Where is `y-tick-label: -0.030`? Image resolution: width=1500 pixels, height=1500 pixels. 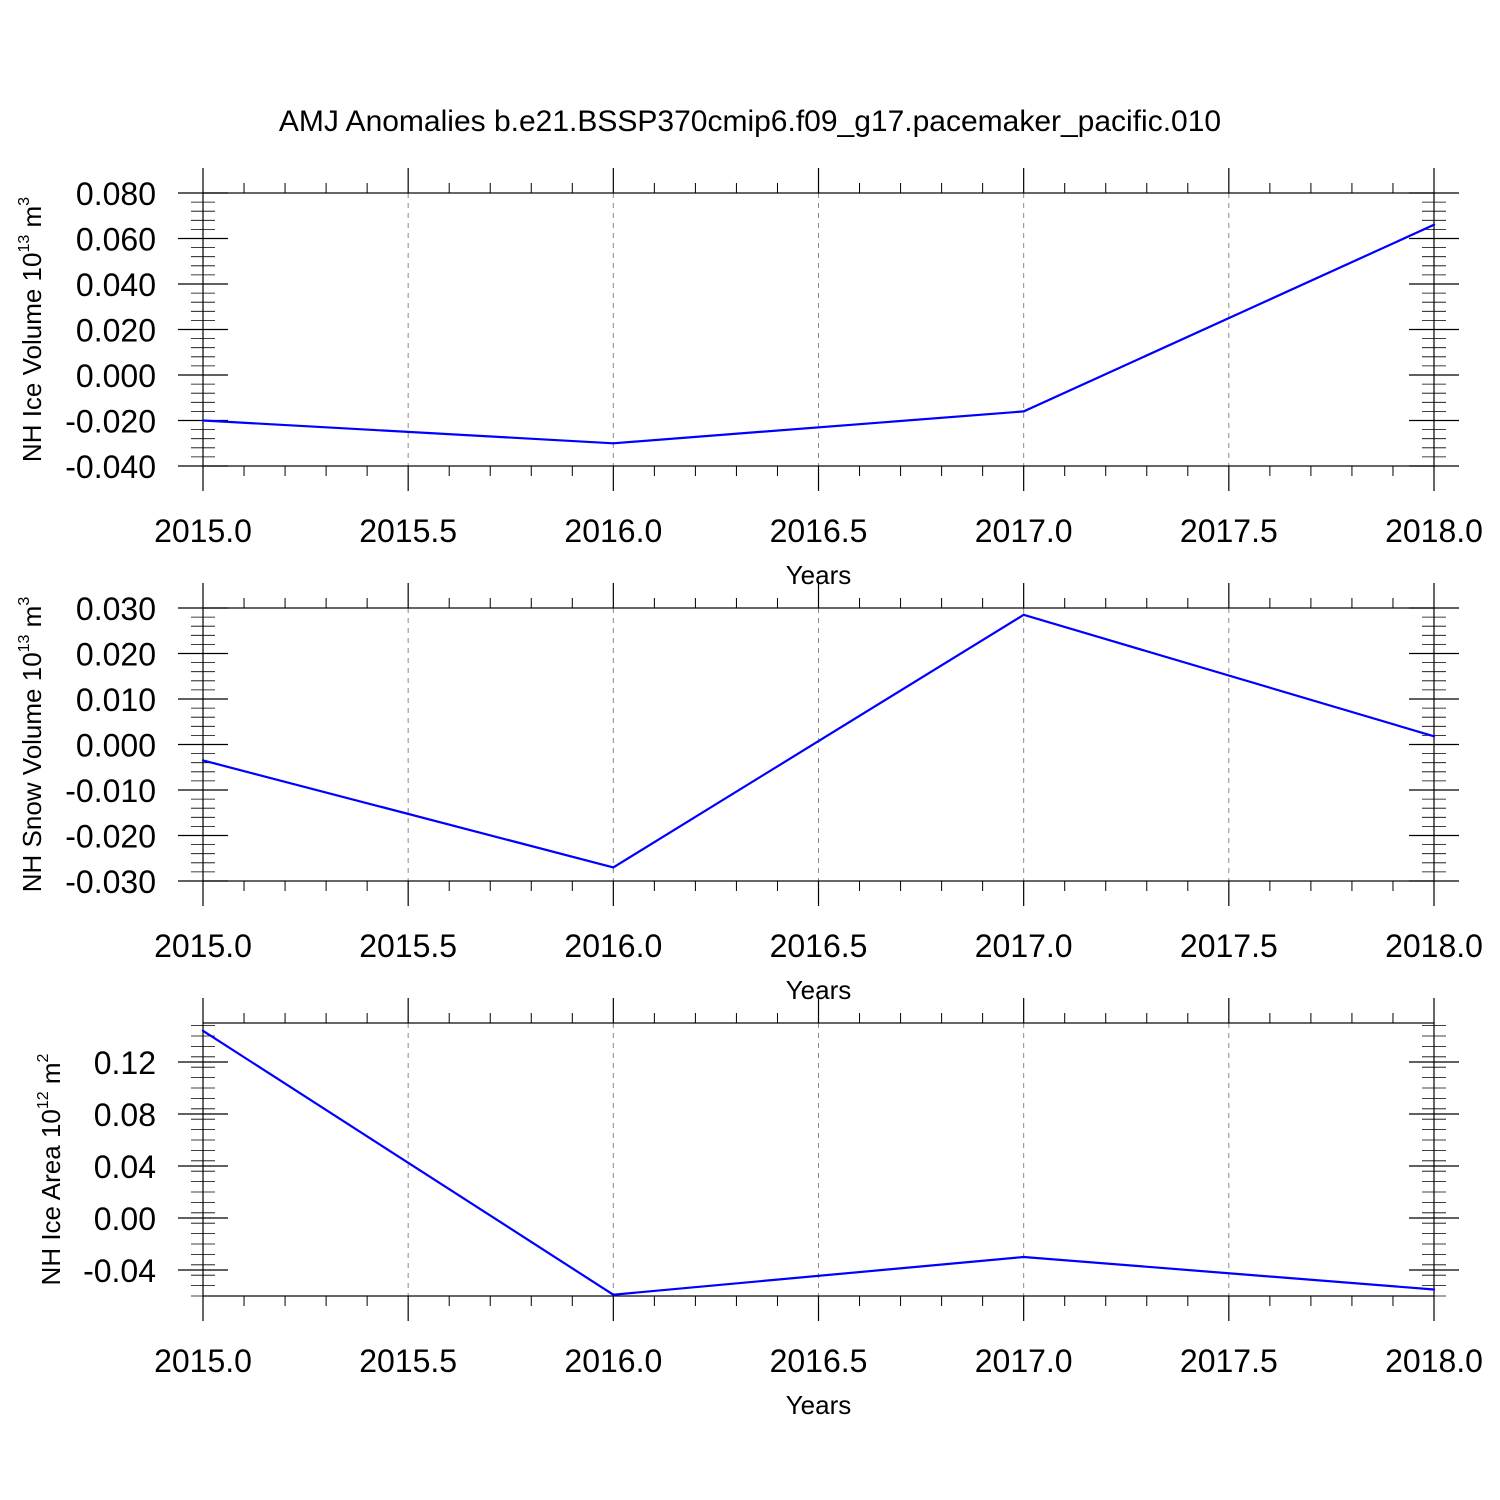 y-tick-label: -0.030 is located at coordinates (110, 882).